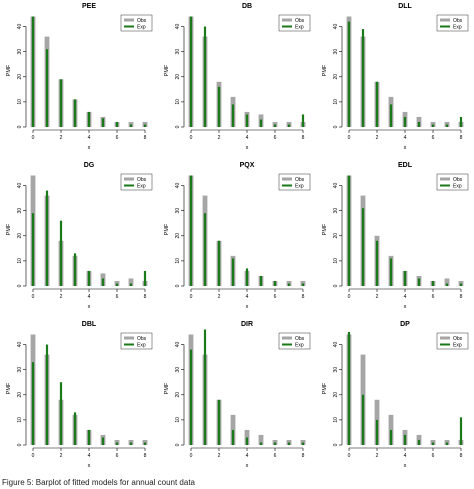 This screenshot has width=474, height=489. I want to click on panel-title: PQX, so click(247, 165).